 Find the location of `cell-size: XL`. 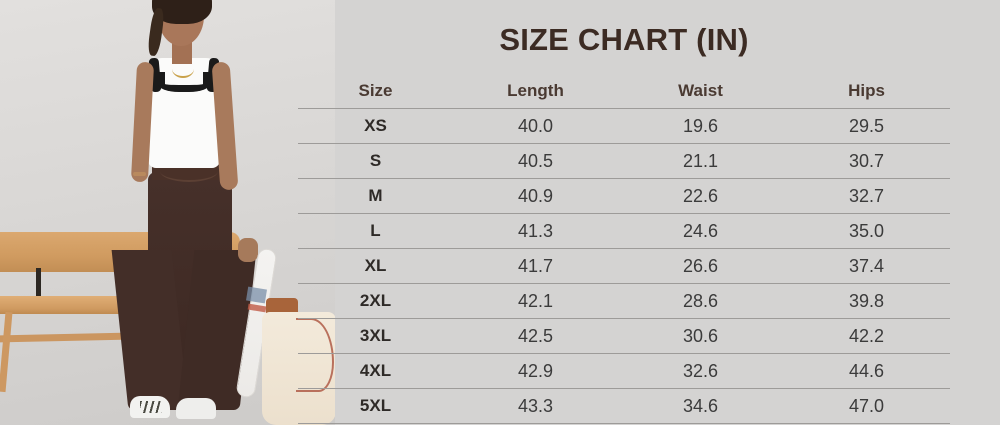

cell-size: XL is located at coordinates (375, 266).